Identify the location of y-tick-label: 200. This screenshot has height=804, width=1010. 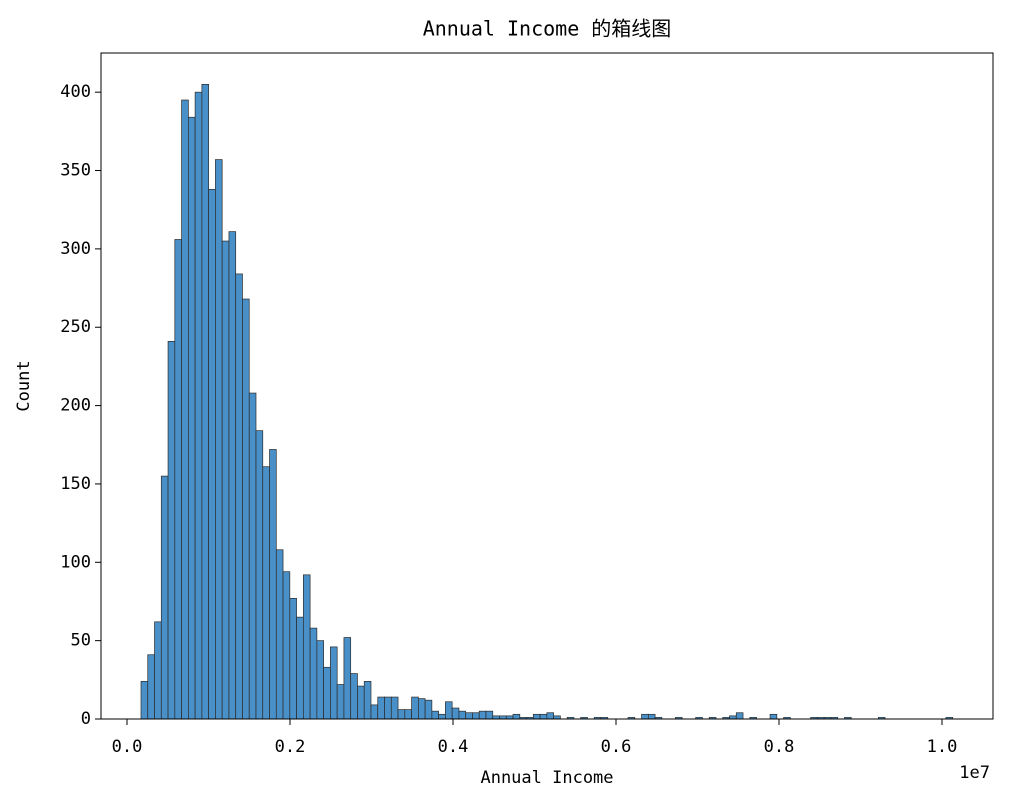
(75, 406).